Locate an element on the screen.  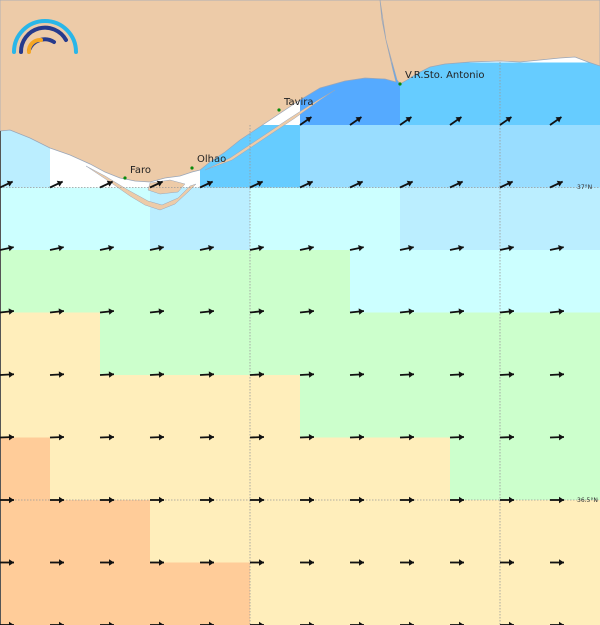
place-label-faro: Faro is located at coordinates (140, 170).